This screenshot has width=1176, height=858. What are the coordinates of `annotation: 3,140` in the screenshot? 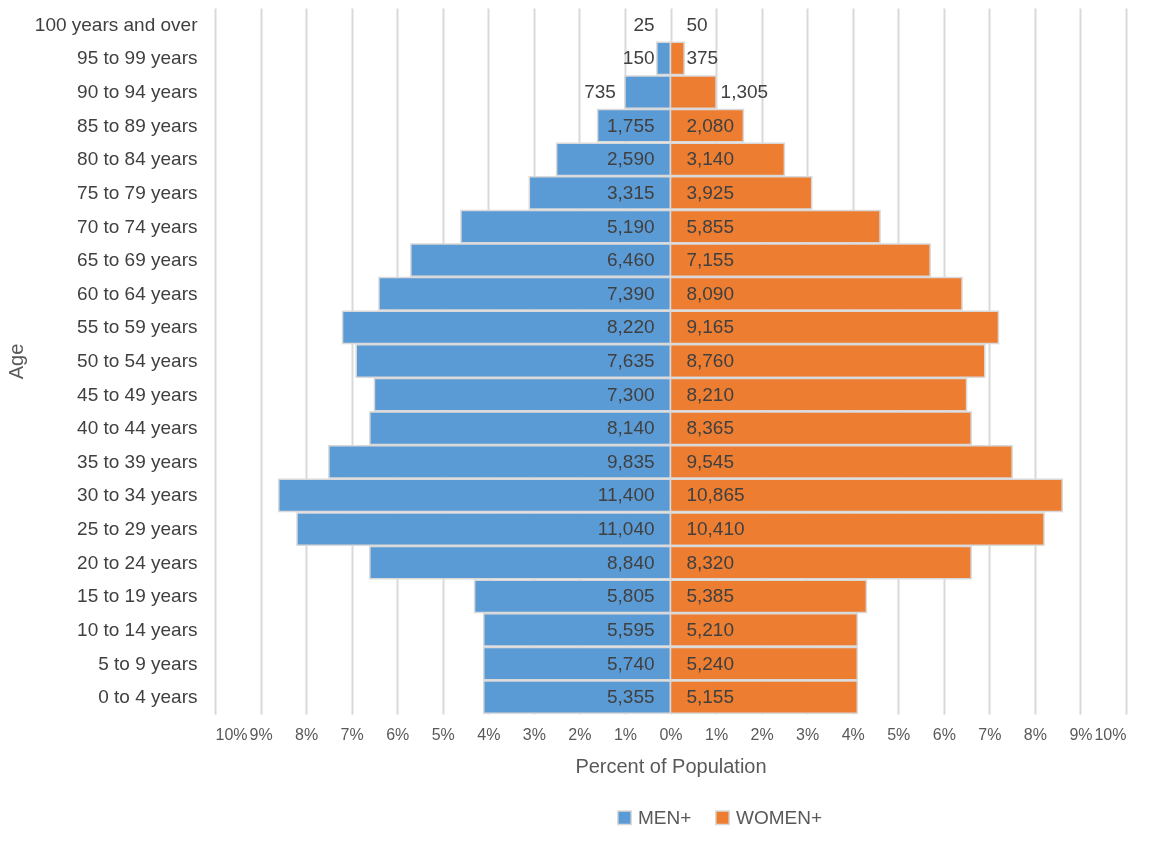 It's located at (710, 159).